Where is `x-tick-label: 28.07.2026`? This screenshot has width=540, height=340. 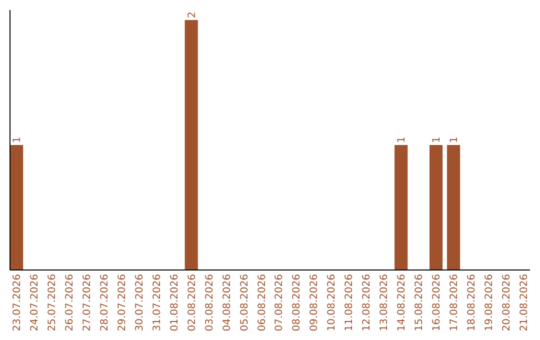 x-tick-label: 28.07.2026 is located at coordinates (104, 303).